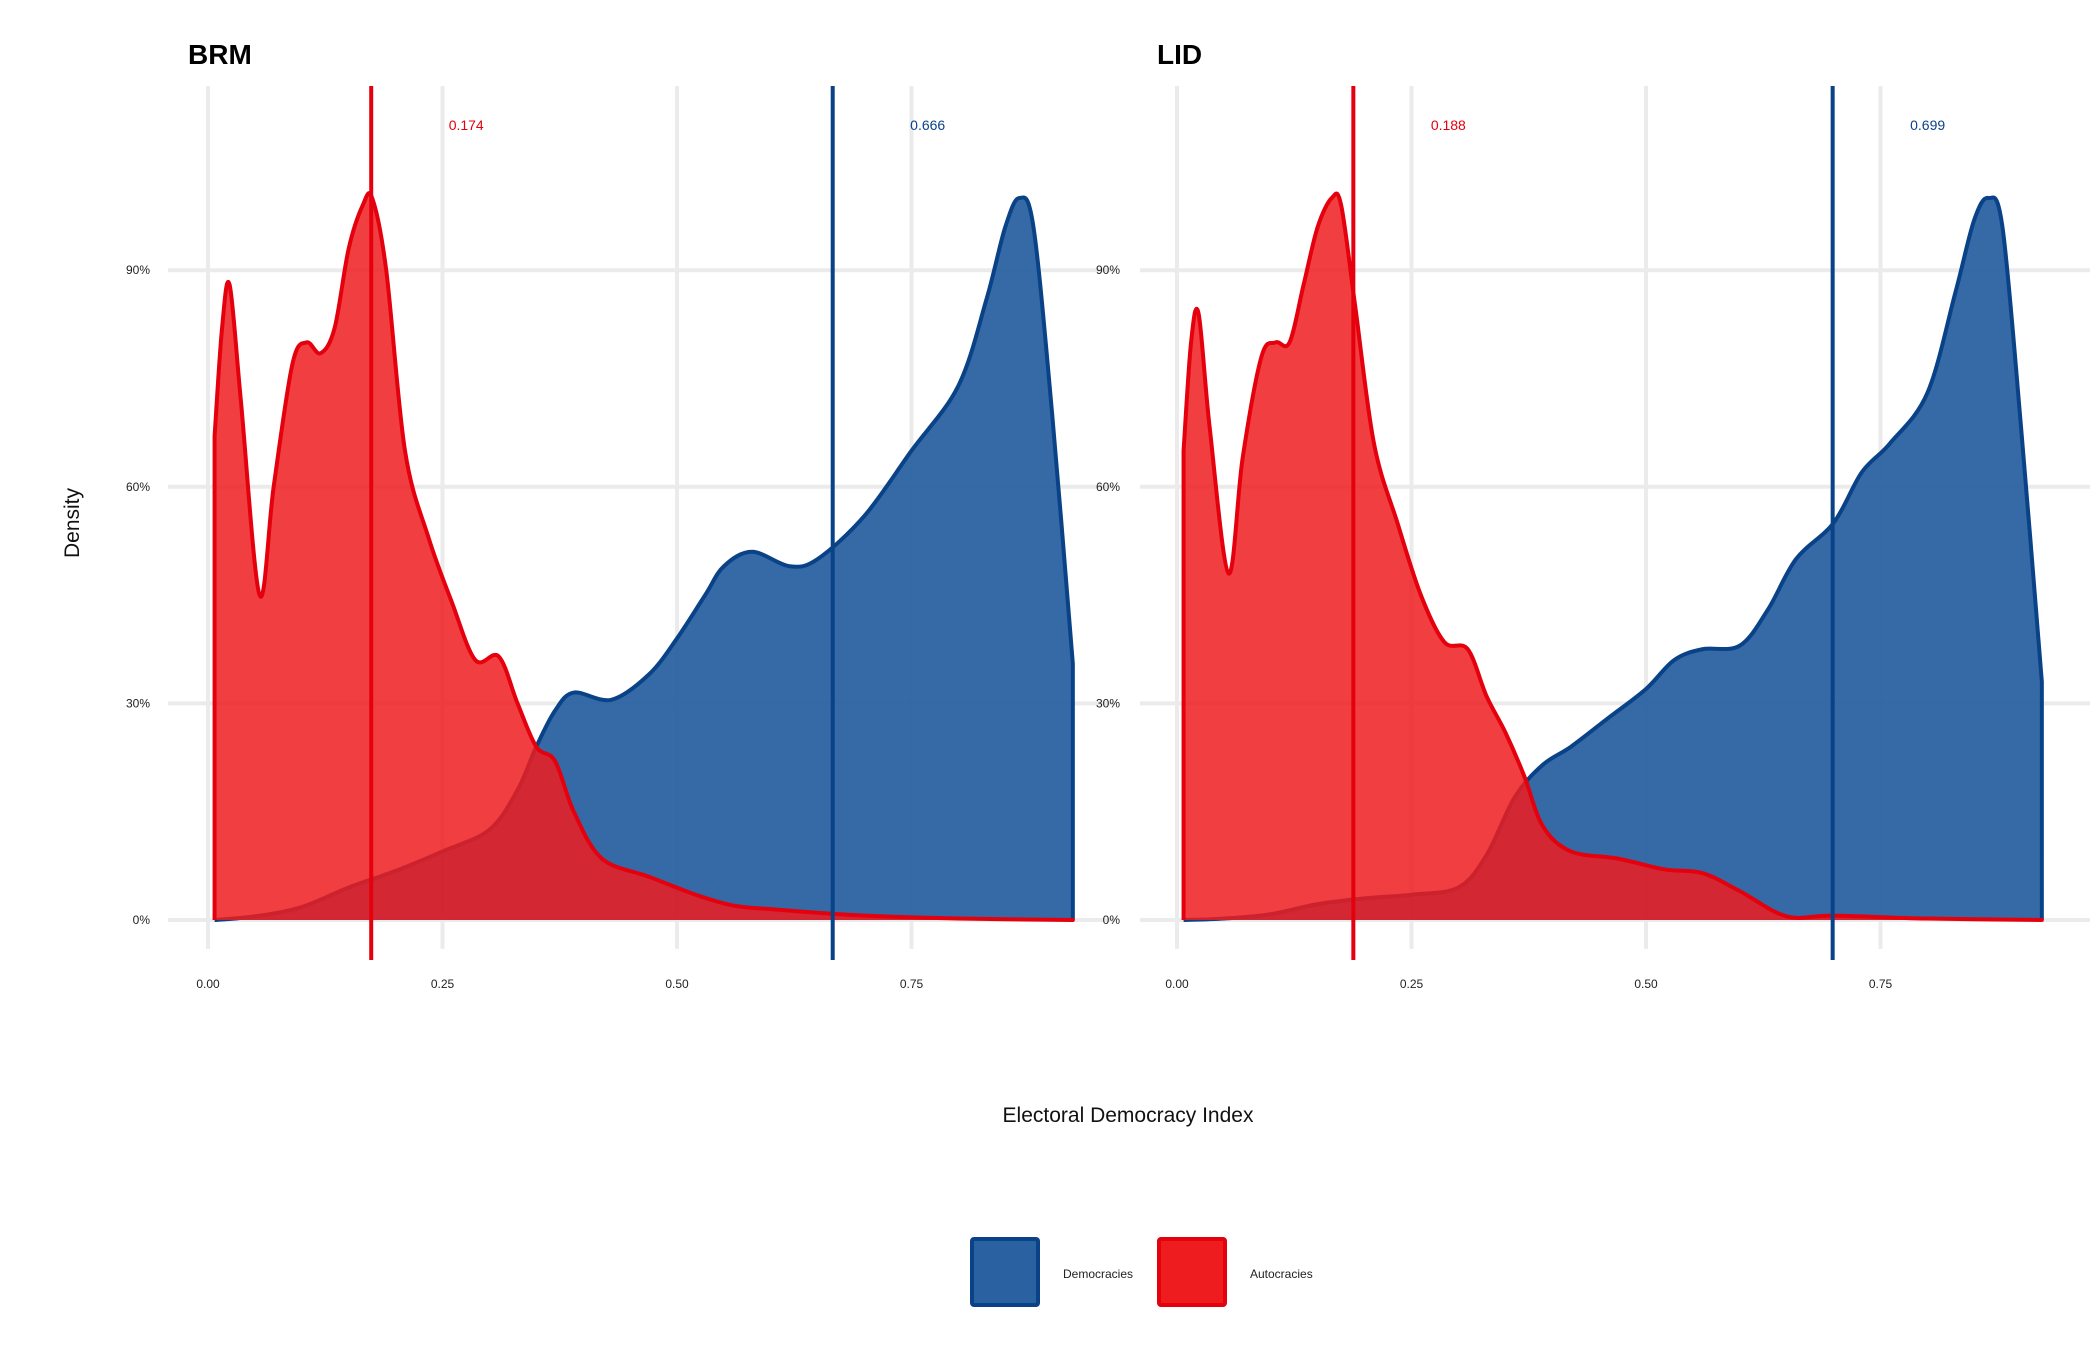  I want to click on legend-label-democracies: Democracies, so click(1098, 1274).